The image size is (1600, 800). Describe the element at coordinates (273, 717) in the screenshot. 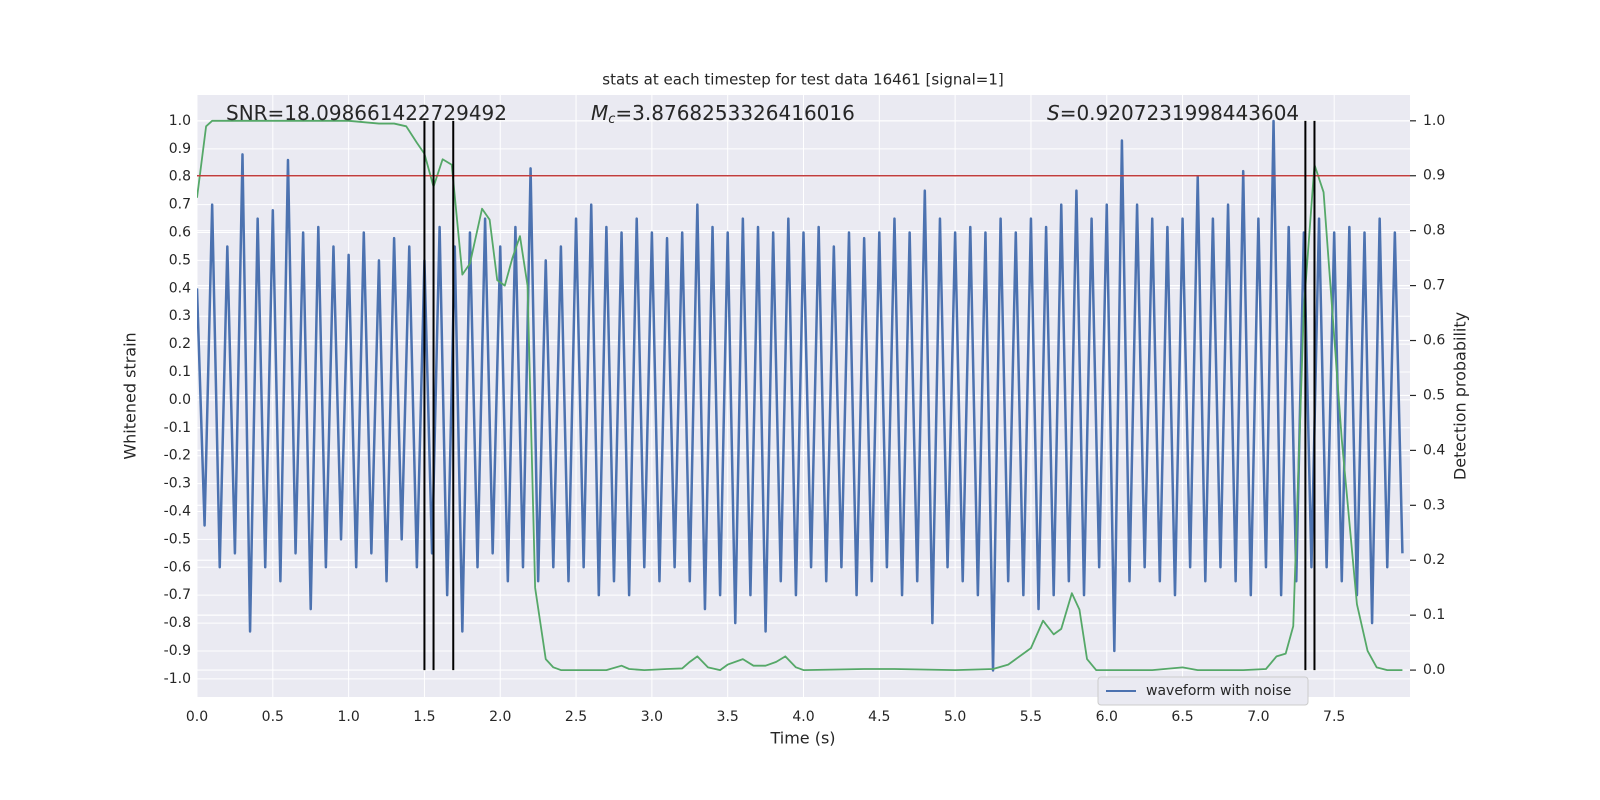

I see `x-tick-label: 0.5` at that location.